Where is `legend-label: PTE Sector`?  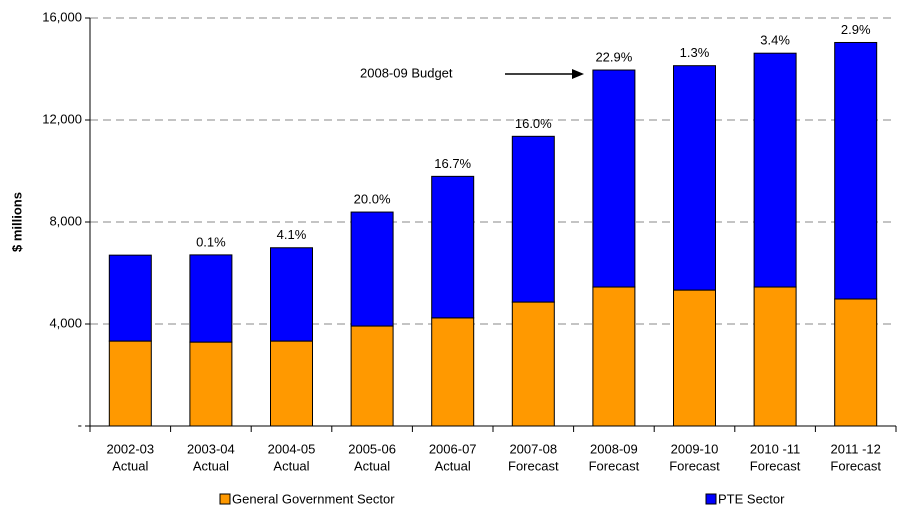
legend-label: PTE Sector is located at coordinates (751, 498).